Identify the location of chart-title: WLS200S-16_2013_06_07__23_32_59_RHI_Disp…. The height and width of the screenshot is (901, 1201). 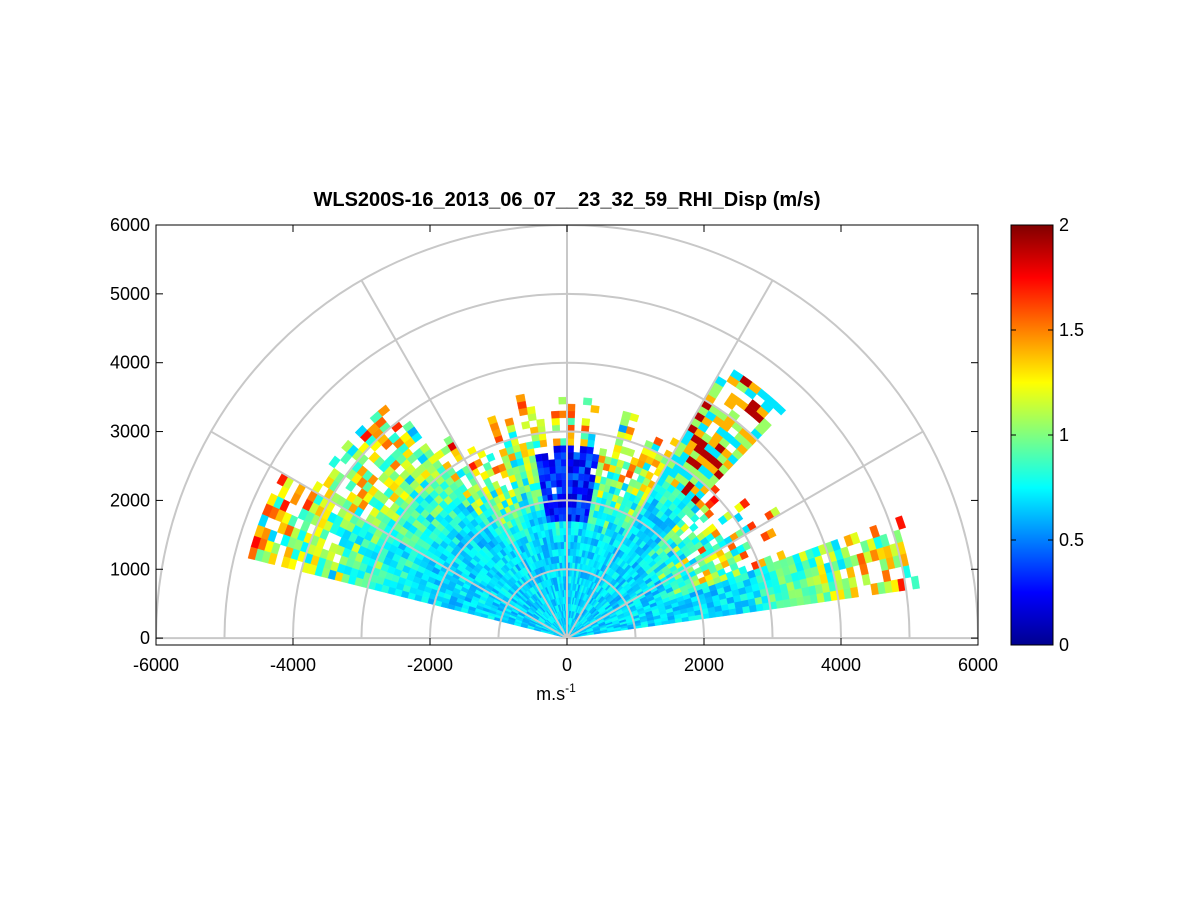
(566, 200).